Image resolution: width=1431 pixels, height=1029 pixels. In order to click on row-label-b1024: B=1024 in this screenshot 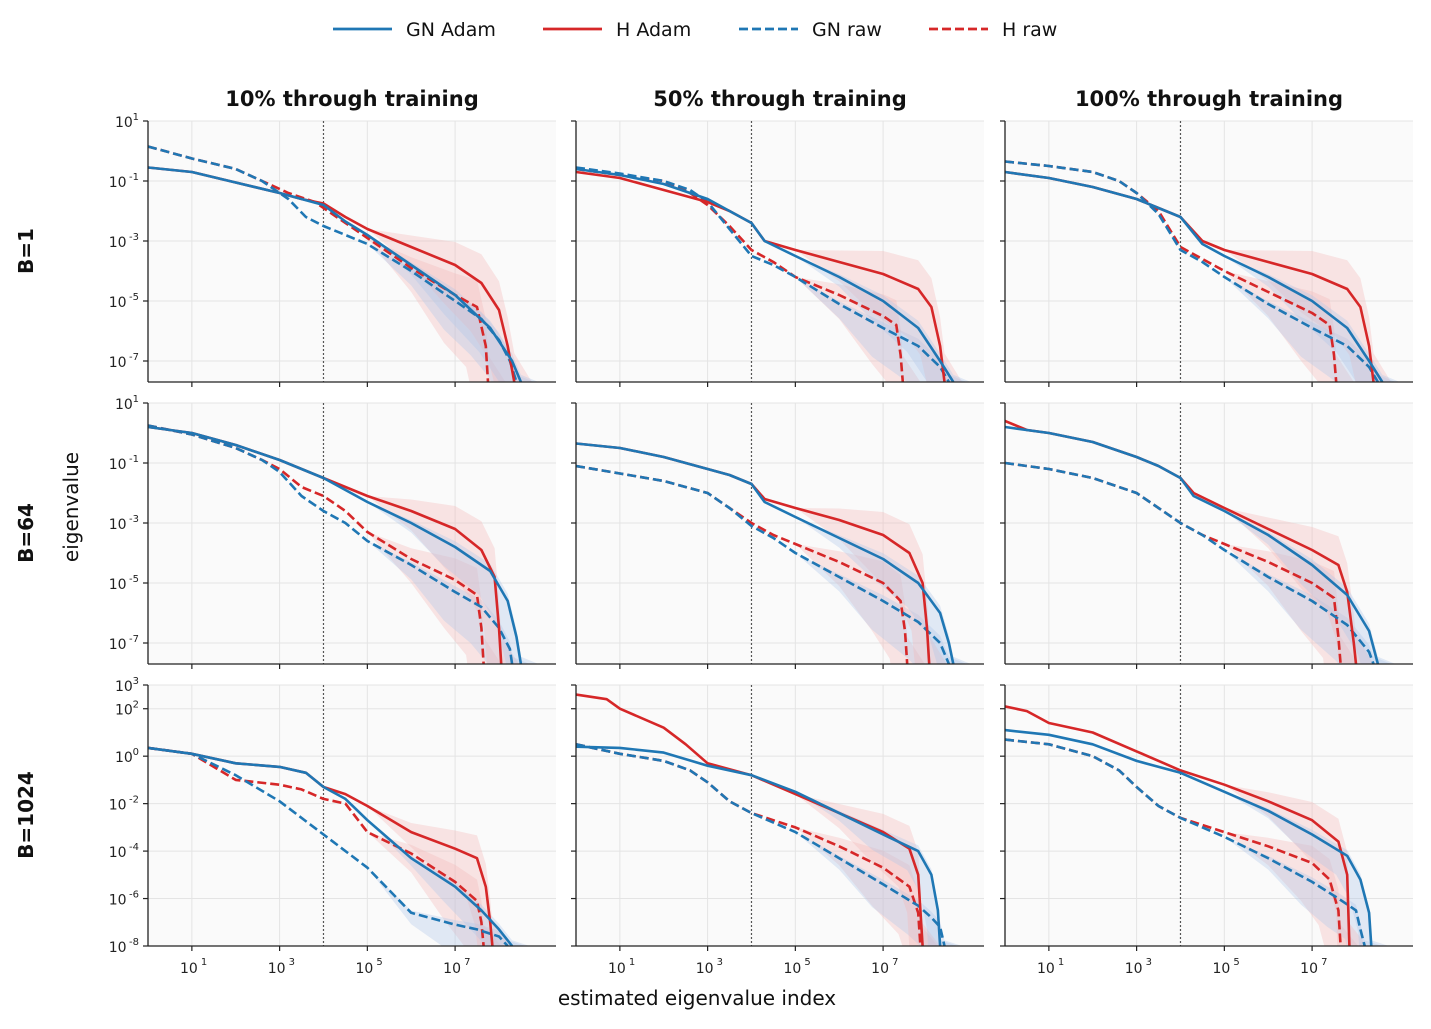, I will do `click(26, 815)`.